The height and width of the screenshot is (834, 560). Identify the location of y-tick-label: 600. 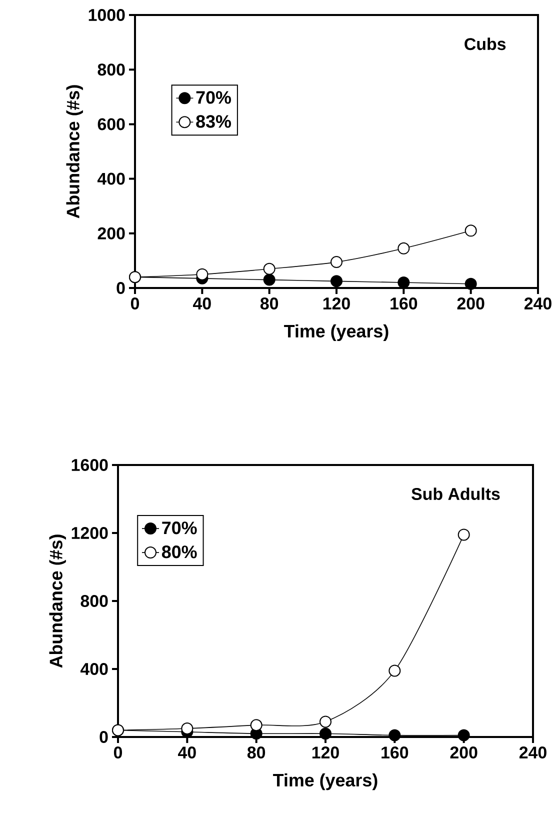
(111, 124).